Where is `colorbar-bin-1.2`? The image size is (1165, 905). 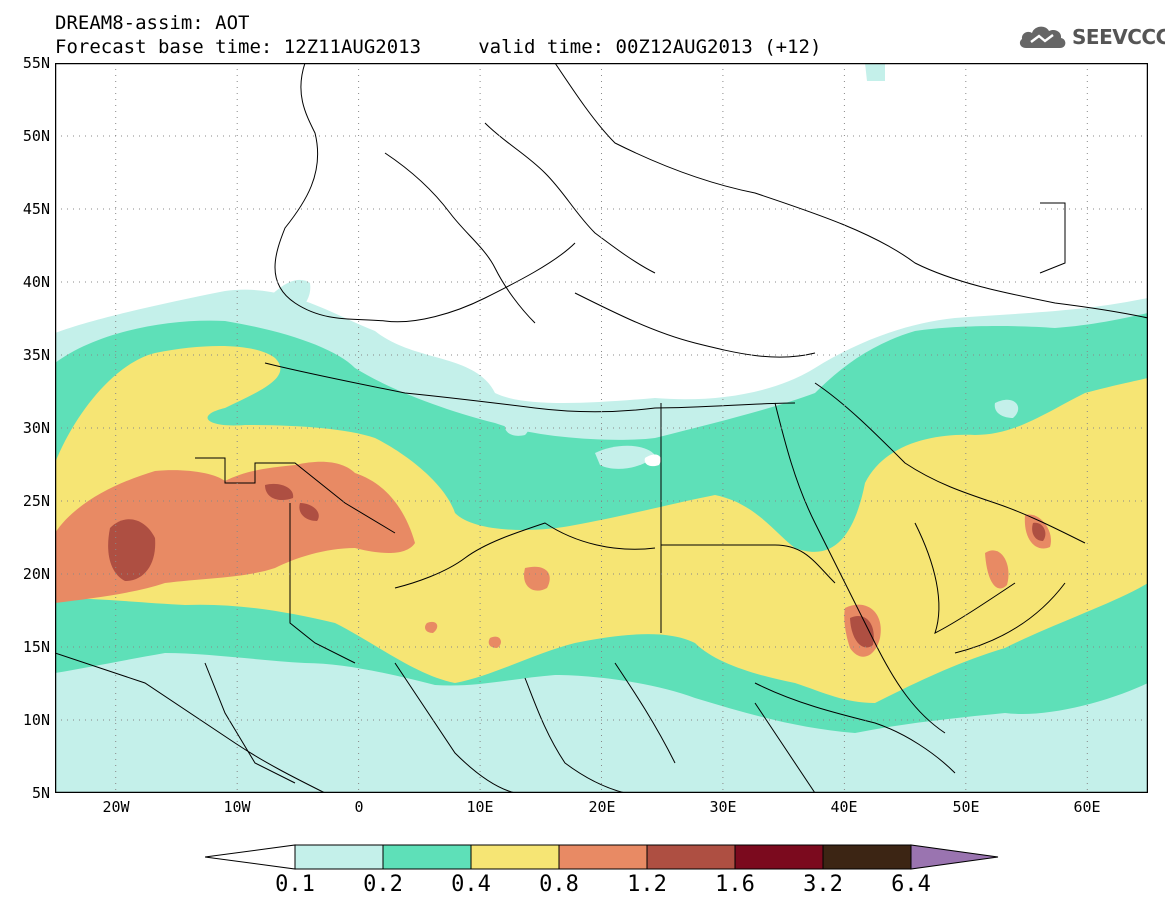 colorbar-bin-1.2 is located at coordinates (691, 857).